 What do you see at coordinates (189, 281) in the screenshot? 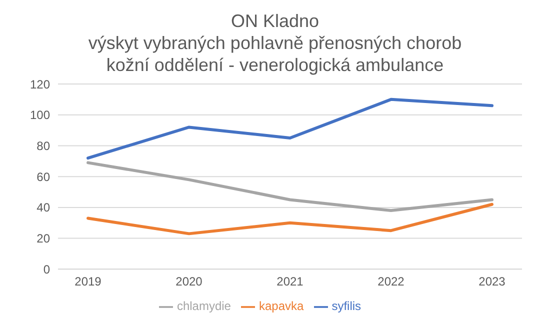
I see `x-tick-label: 2020` at bounding box center [189, 281].